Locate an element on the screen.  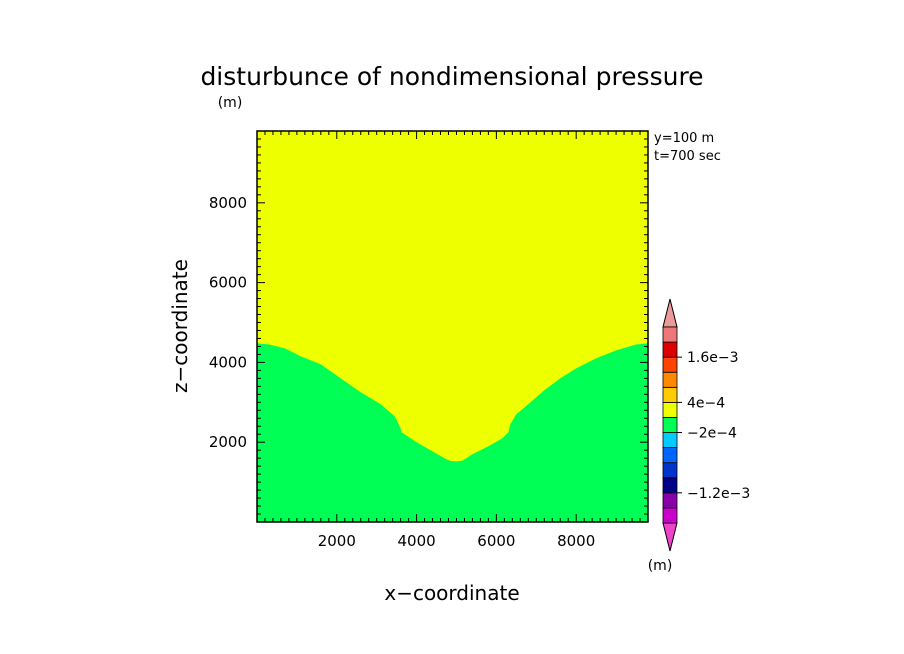
colorbar: 1.6e−3 4e−4 −2e−4 −1.2e−3 is located at coordinates (706, 425).